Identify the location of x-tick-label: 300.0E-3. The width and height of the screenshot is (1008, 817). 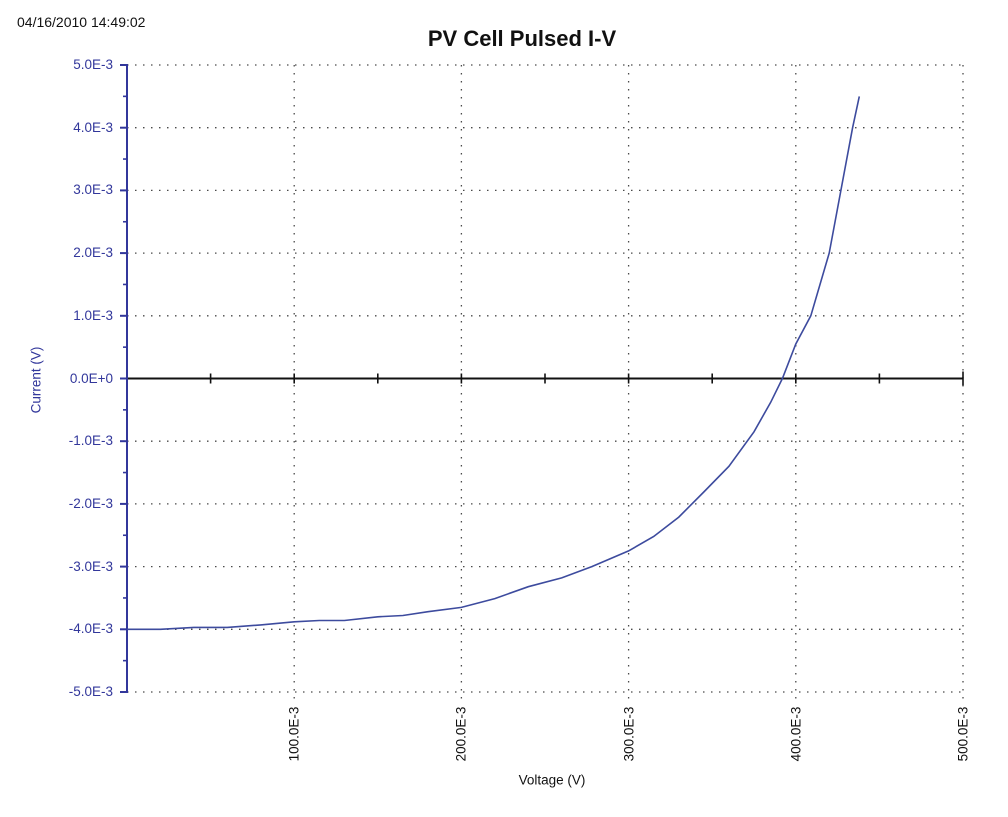
(629, 734).